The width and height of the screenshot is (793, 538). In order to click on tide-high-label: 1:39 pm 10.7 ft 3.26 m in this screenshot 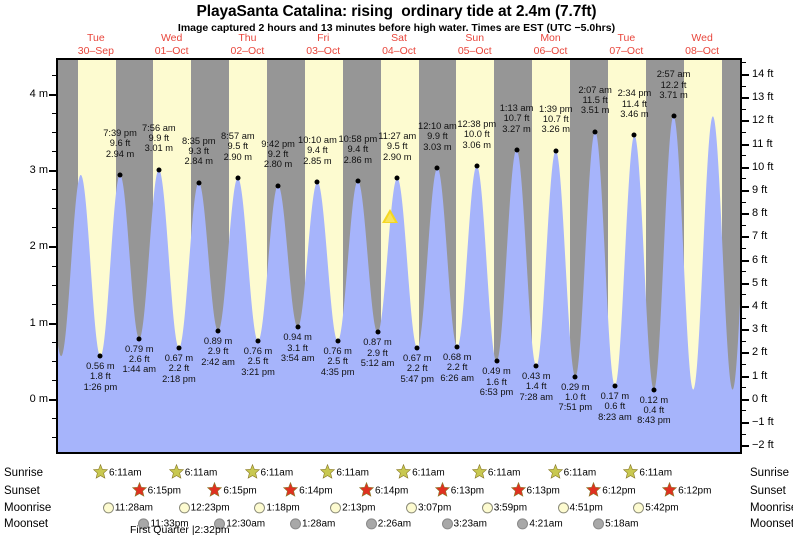, I will do `click(556, 119)`.